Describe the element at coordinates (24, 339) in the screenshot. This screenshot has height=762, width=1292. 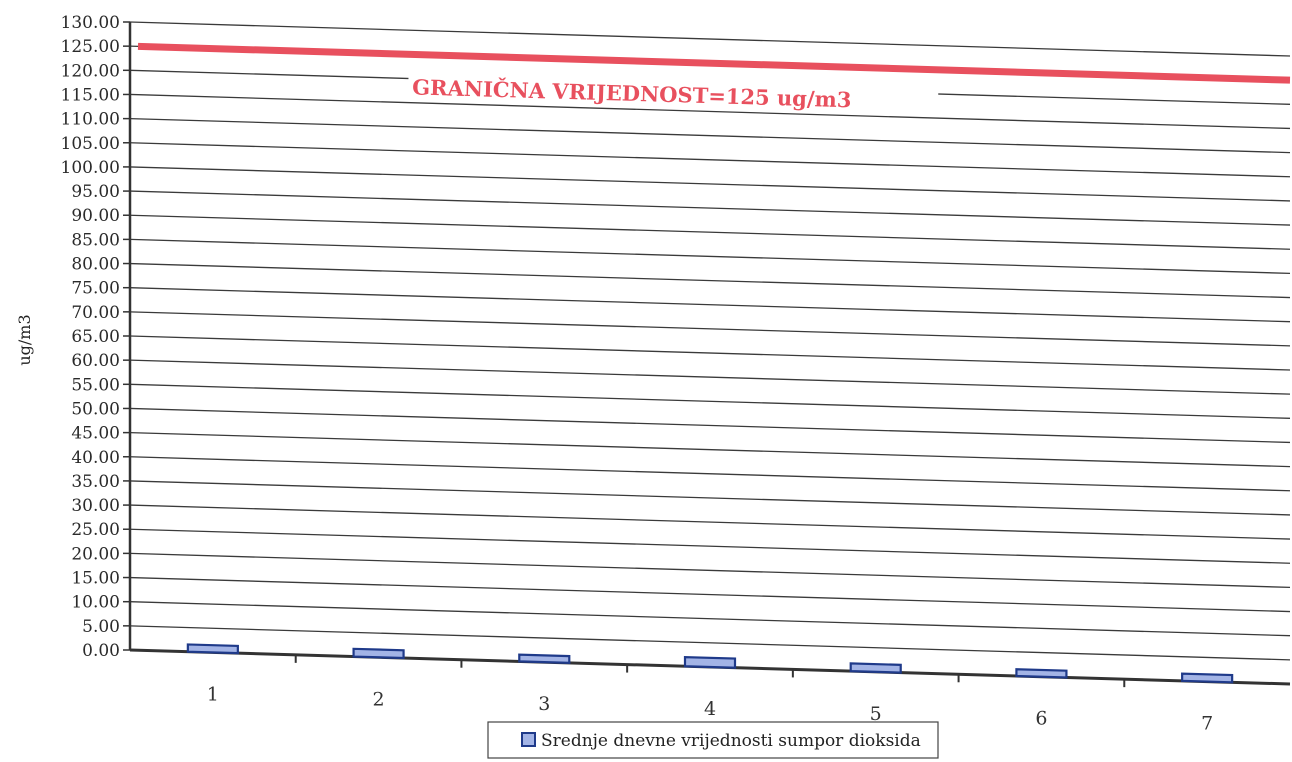
I see `y-axis-label: ug/m3` at that location.